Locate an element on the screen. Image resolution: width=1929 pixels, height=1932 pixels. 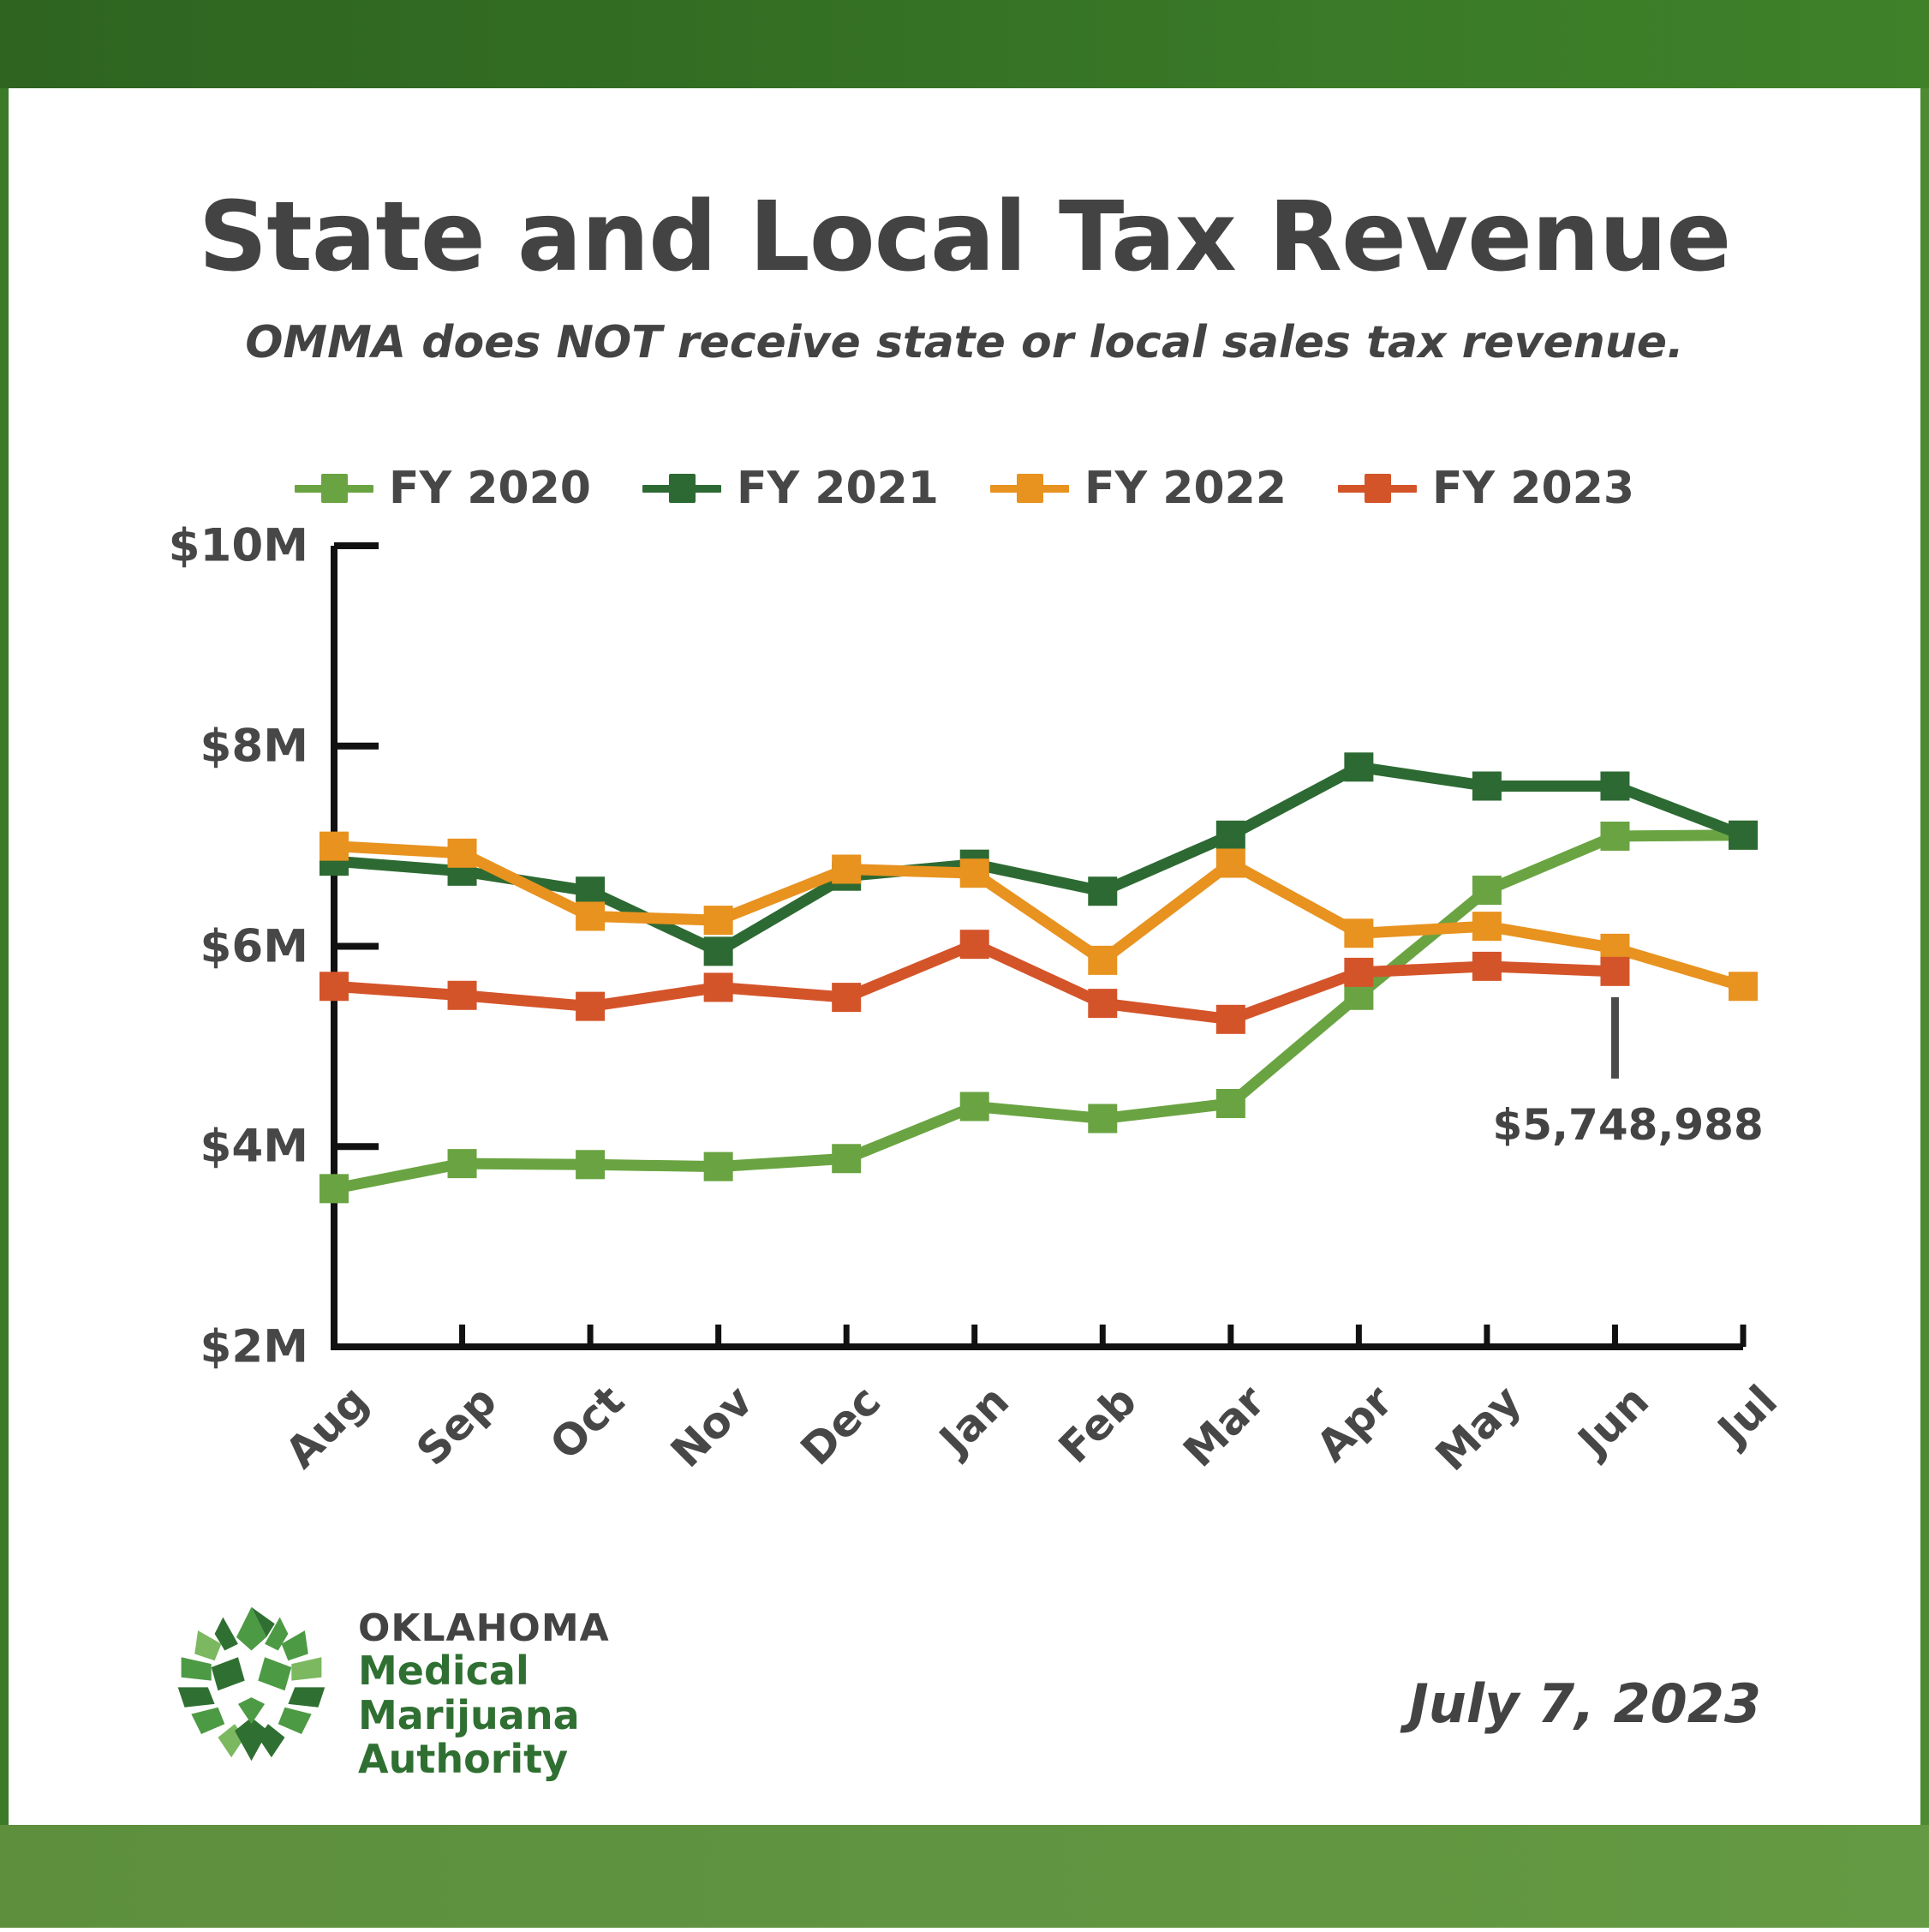
legend-item-fy-2020: FY 2020 is located at coordinates (442, 489).